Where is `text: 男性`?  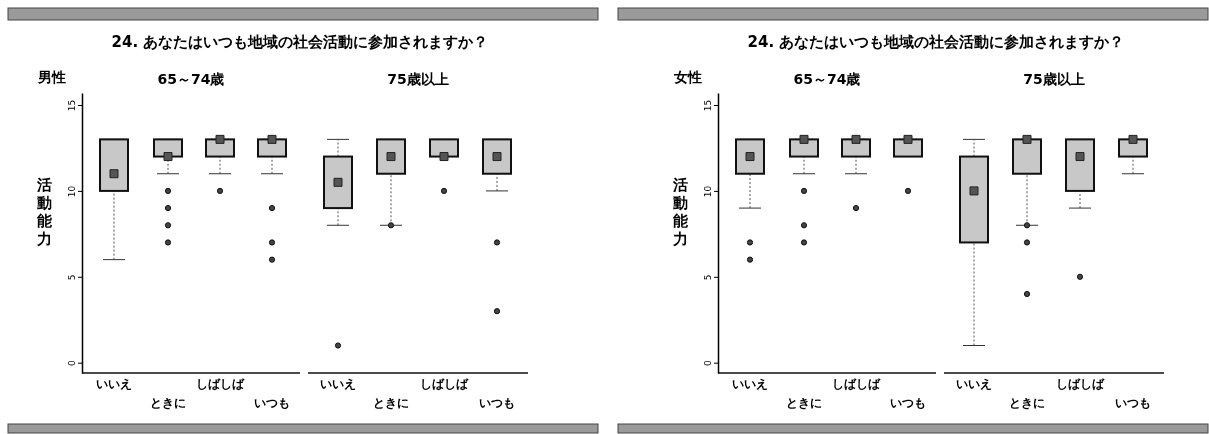 text: 男性 is located at coordinates (51, 77).